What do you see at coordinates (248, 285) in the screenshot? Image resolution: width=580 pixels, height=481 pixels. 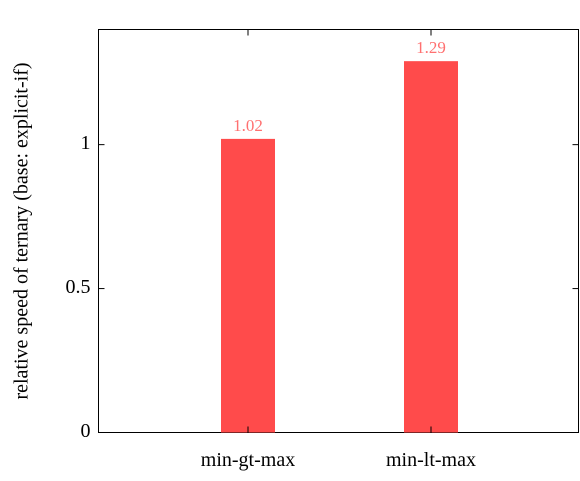 I see `bar-min-gt-max` at bounding box center [248, 285].